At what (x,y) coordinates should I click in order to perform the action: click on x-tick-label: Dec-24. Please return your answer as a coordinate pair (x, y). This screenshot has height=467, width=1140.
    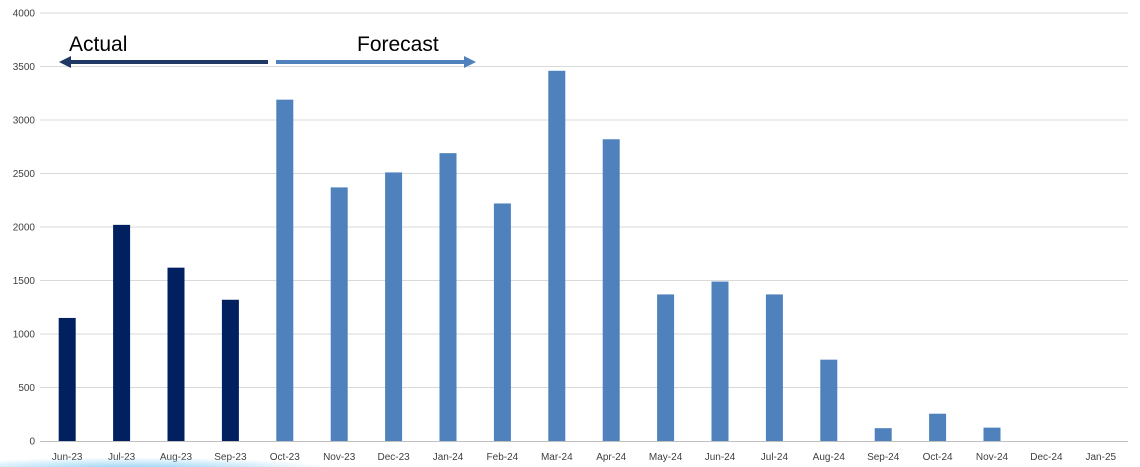
    Looking at the image, I should click on (1046, 457).